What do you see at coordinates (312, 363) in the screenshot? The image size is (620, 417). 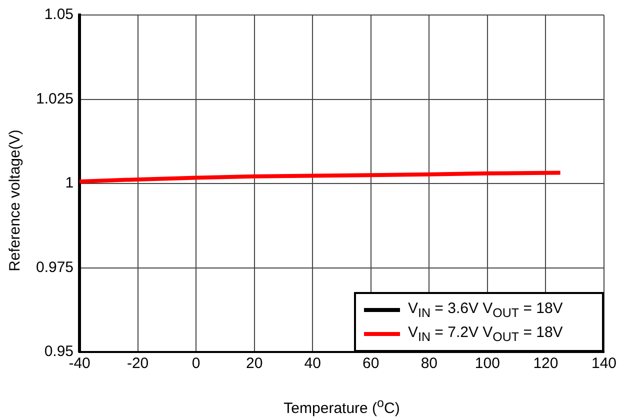 I see `x-tick-label: 40` at bounding box center [312, 363].